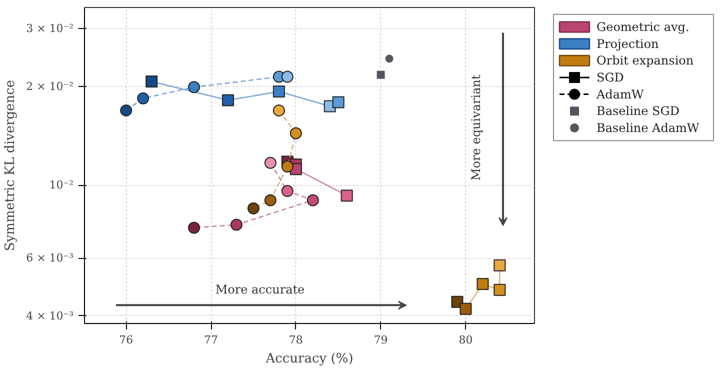 The height and width of the screenshot is (372, 723). Describe the element at coordinates (211, 340) in the screenshot. I see `x-tick-label: 77` at that location.